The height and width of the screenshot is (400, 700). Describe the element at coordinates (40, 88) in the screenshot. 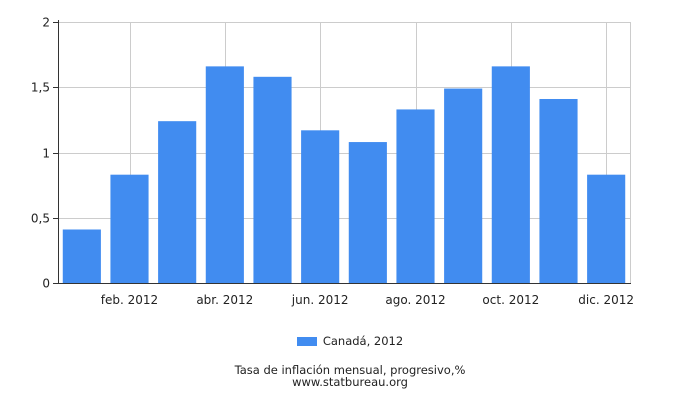

I see `y-tick-label: 1,5` at that location.